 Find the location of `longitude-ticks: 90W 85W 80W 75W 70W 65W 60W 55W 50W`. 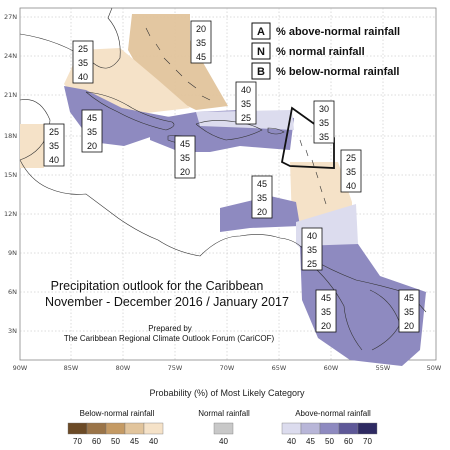

longitude-ticks: 90W 85W 80W 75W 70W 65W 60W 55W 50W is located at coordinates (227, 368).